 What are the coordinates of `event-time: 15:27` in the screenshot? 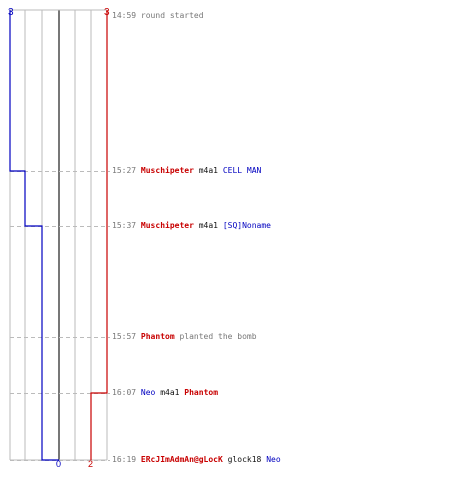 It's located at (124, 170).